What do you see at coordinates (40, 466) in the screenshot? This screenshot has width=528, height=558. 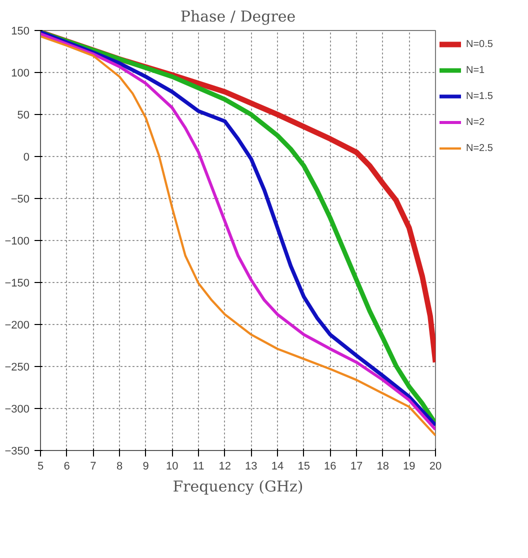 I see `x-tick-label: 5` at bounding box center [40, 466].